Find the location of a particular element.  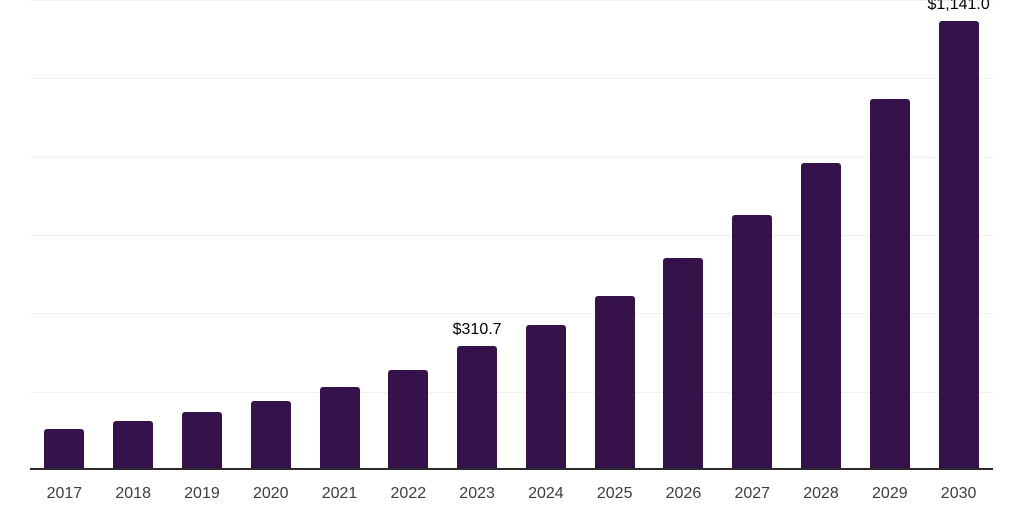

x-tick-label-2019: 2019 is located at coordinates (202, 493).